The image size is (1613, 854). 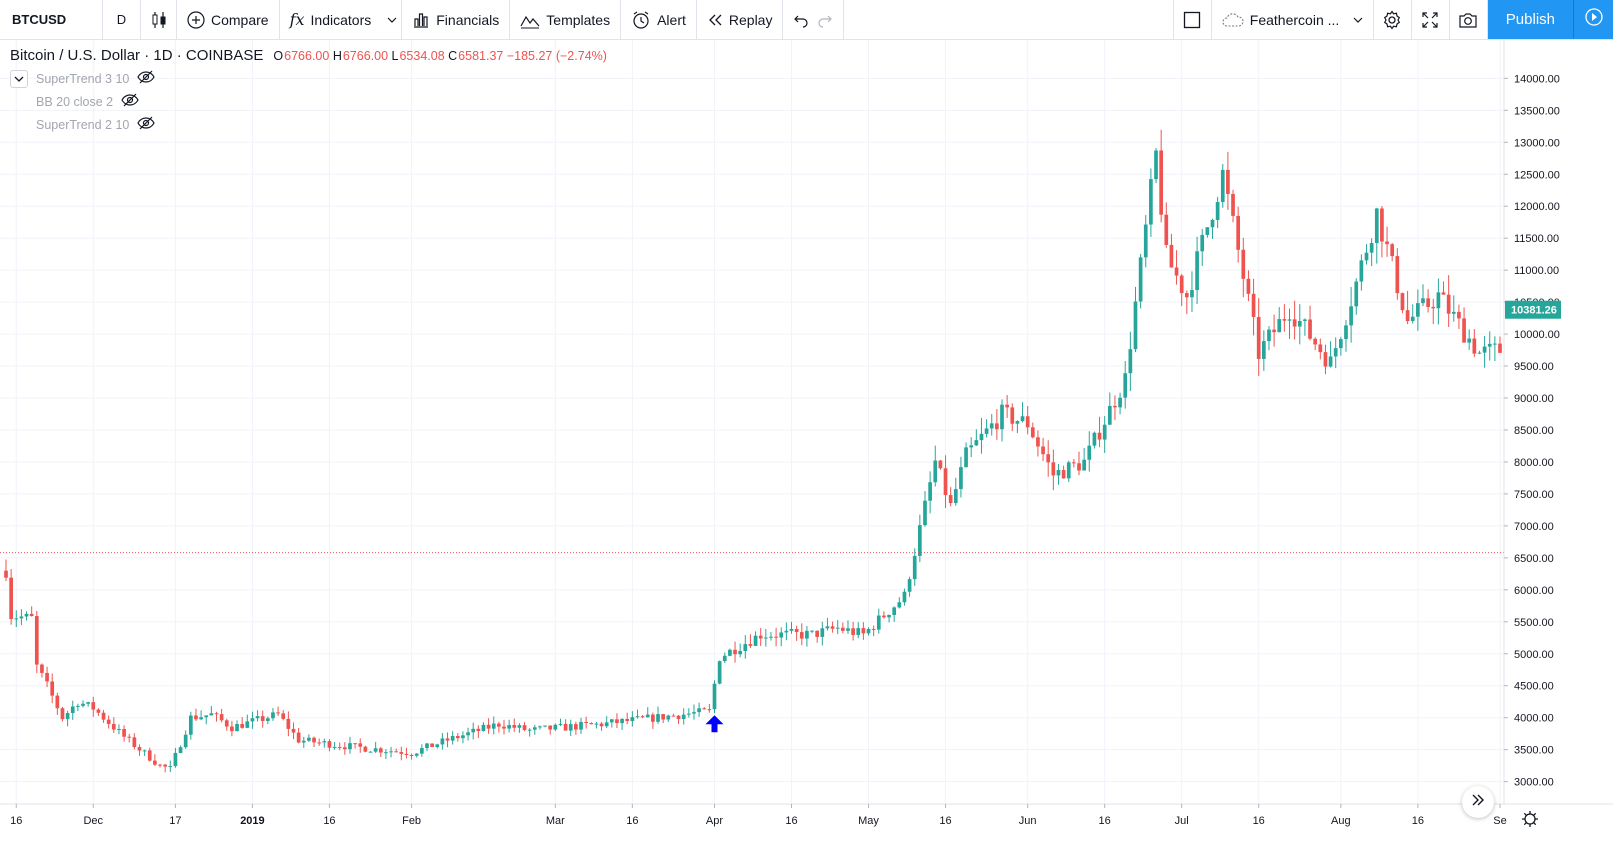 What do you see at coordinates (456, 19) in the screenshot?
I see `financials-button: Financials` at bounding box center [456, 19].